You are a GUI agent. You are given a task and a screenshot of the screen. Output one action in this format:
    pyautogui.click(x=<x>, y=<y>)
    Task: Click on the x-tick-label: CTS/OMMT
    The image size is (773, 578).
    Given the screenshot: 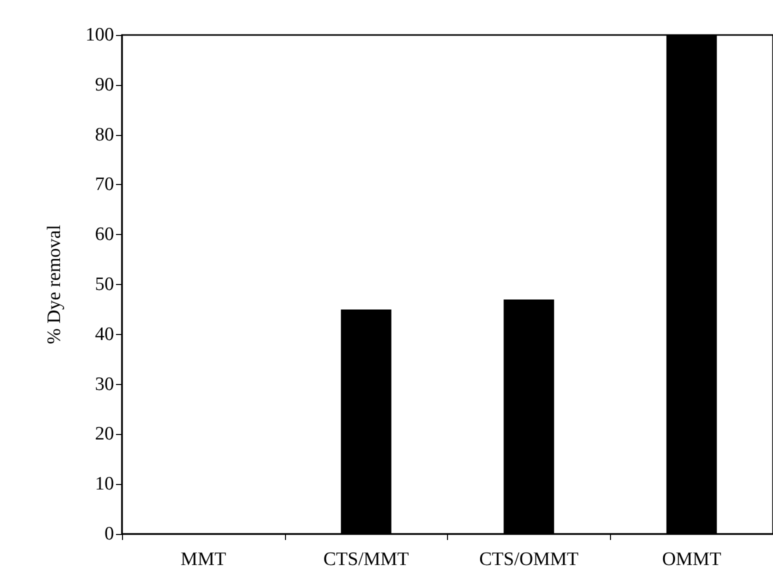 What is the action you would take?
    pyautogui.click(x=529, y=559)
    